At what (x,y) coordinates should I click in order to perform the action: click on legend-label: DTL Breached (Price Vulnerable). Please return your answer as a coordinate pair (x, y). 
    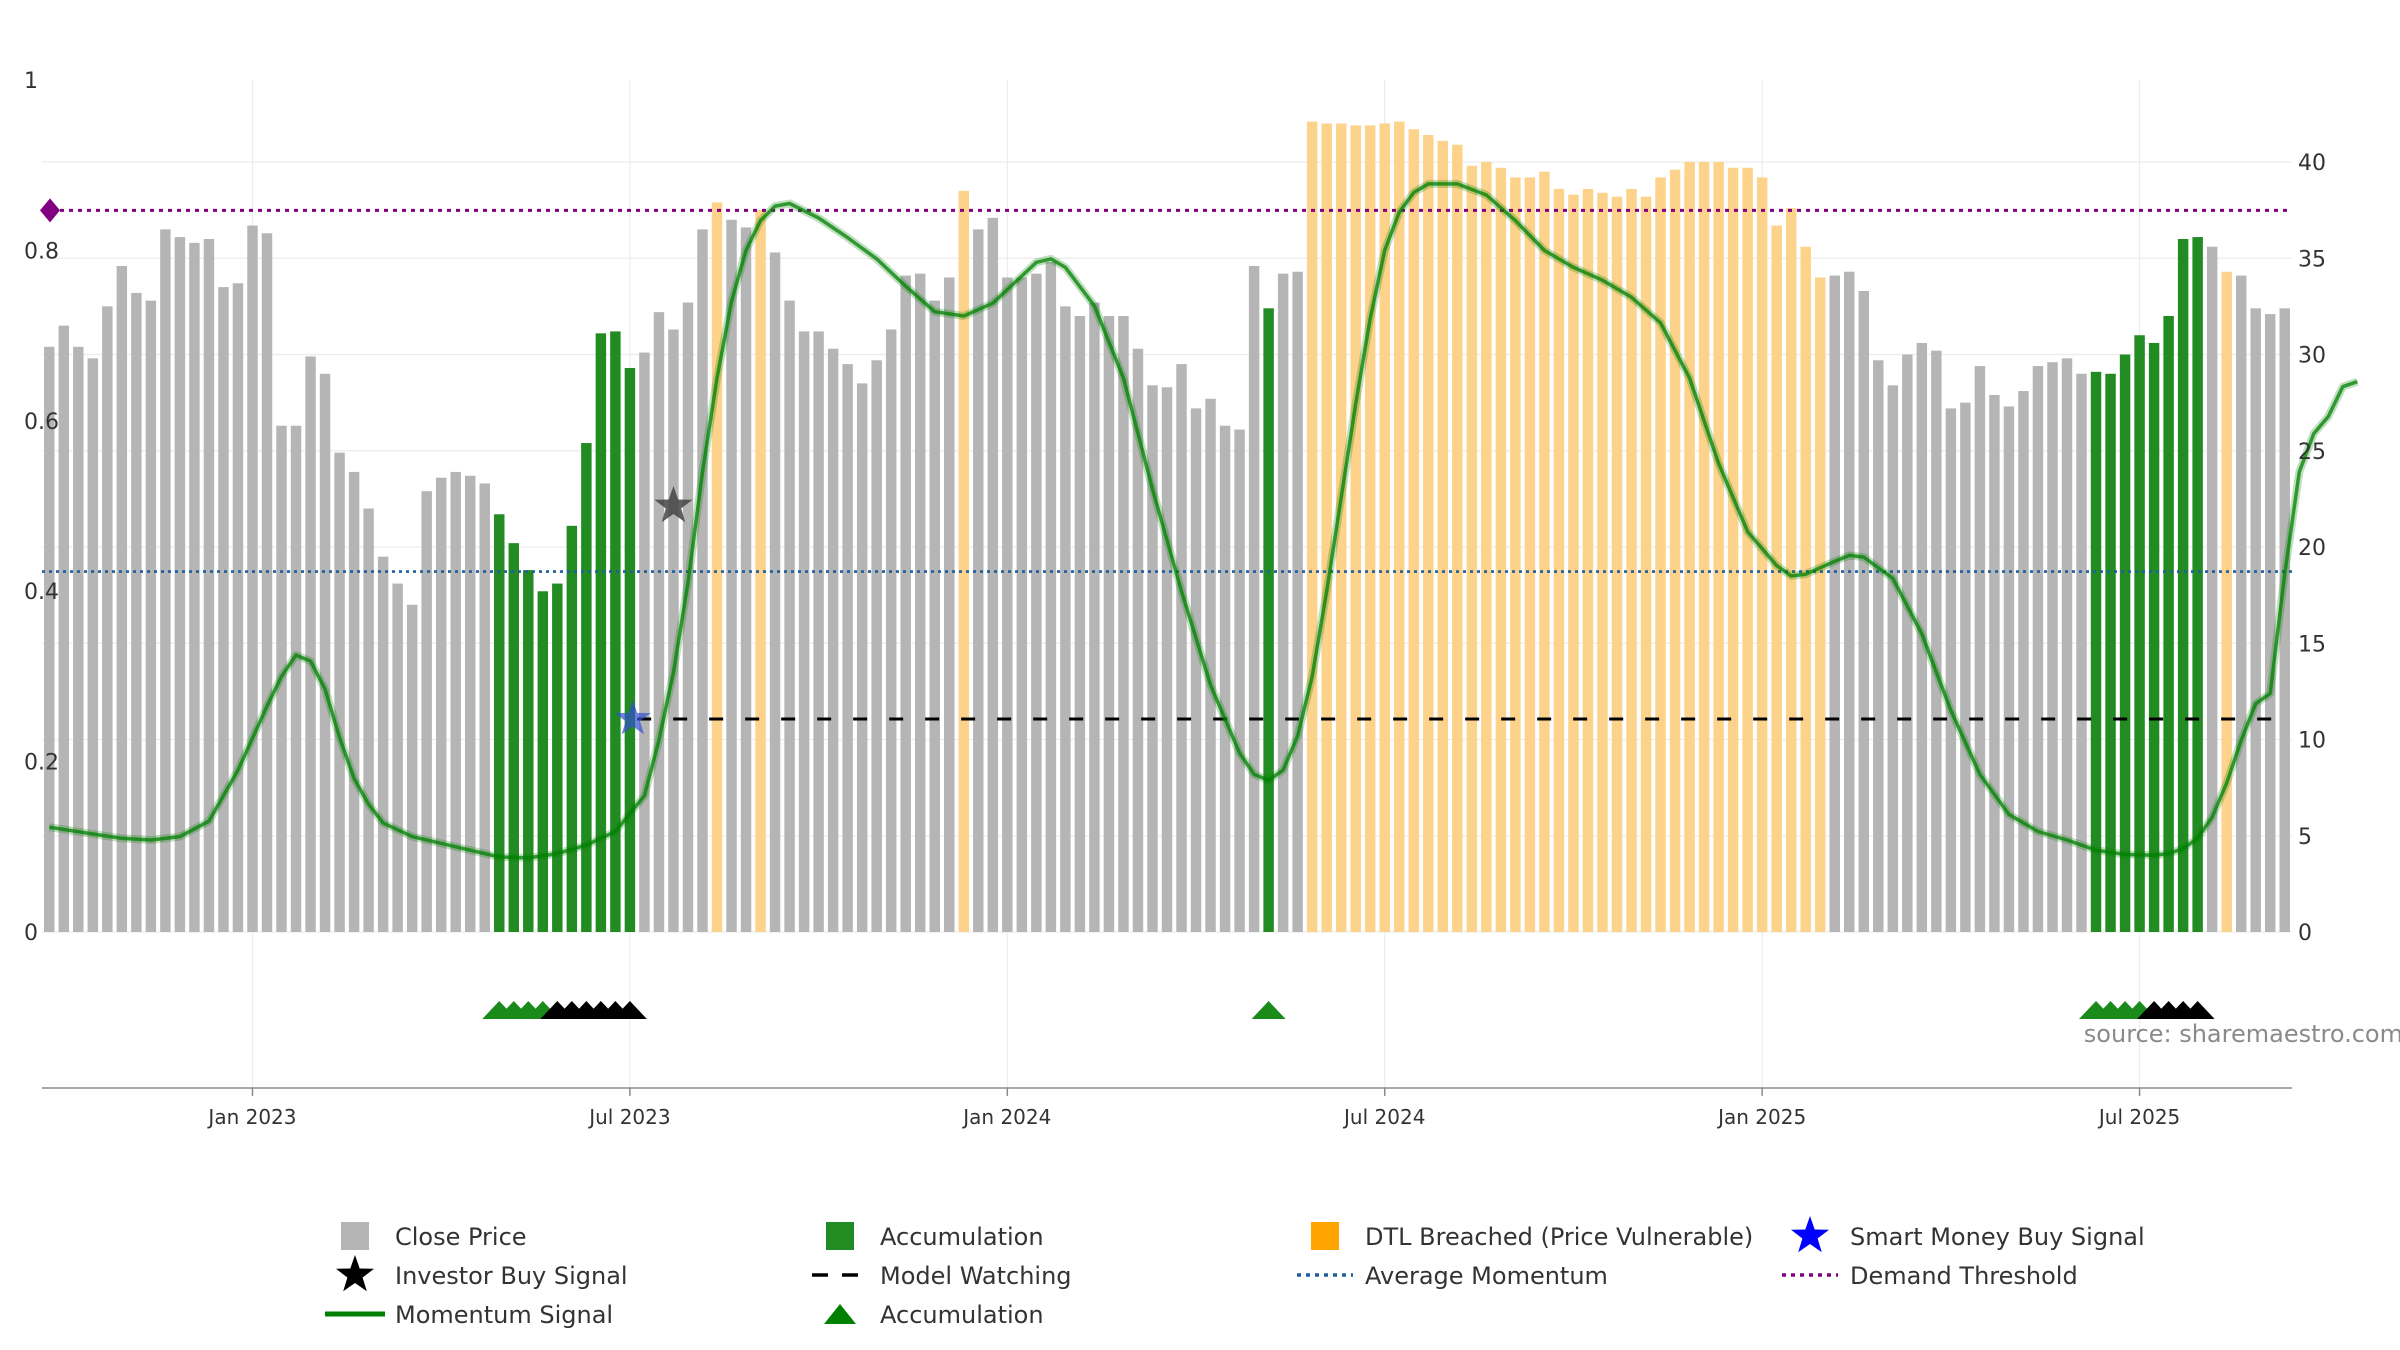
    Looking at the image, I should click on (1559, 1237).